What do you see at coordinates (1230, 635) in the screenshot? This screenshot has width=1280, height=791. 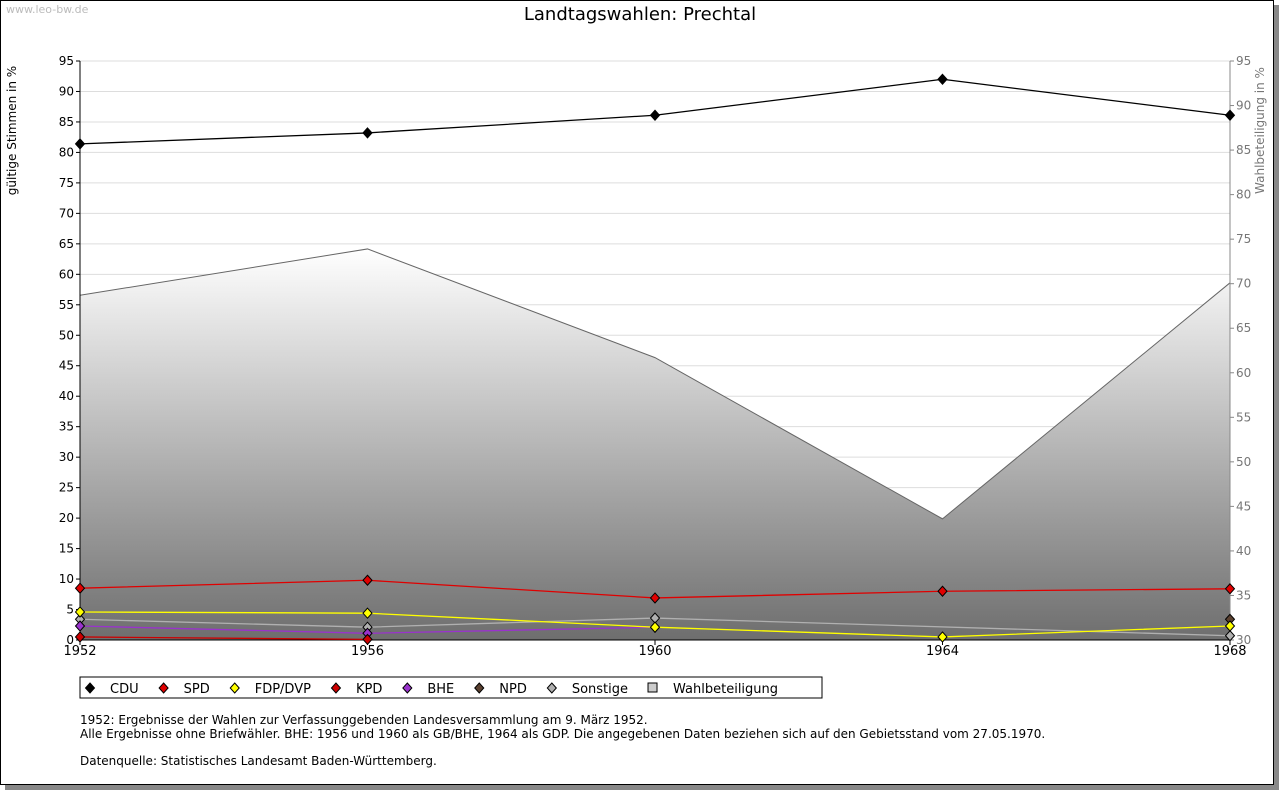 I see `data-point-sonstige` at bounding box center [1230, 635].